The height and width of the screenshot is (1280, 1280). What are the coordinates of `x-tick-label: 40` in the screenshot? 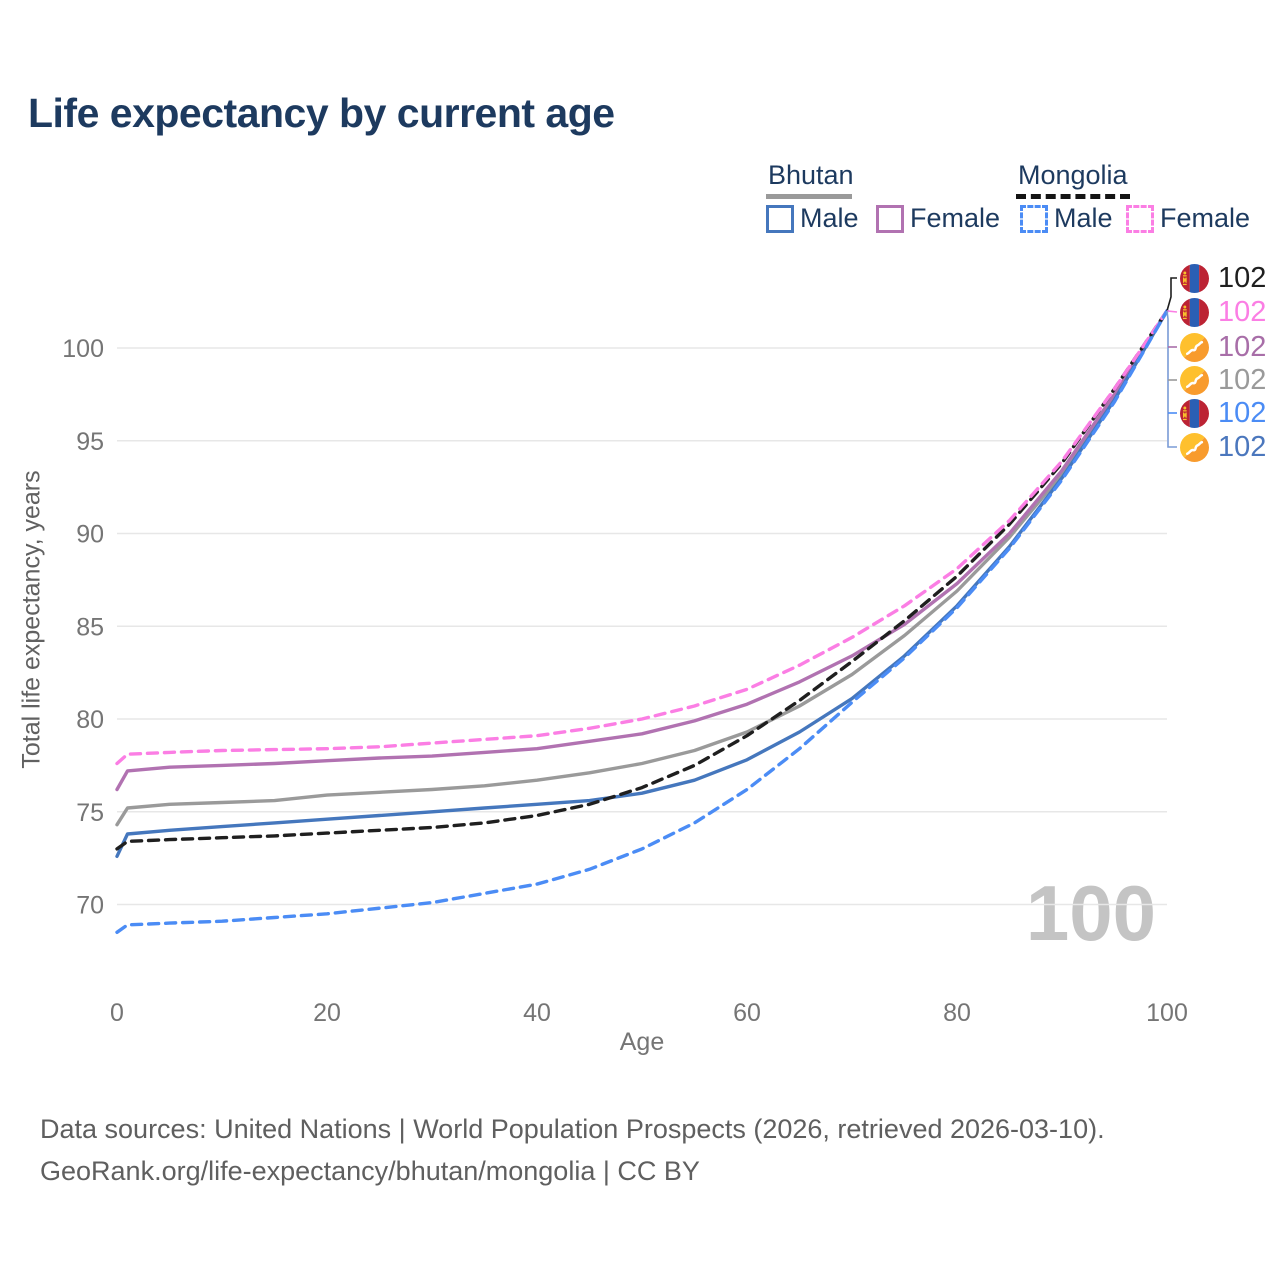 It's located at (537, 1013).